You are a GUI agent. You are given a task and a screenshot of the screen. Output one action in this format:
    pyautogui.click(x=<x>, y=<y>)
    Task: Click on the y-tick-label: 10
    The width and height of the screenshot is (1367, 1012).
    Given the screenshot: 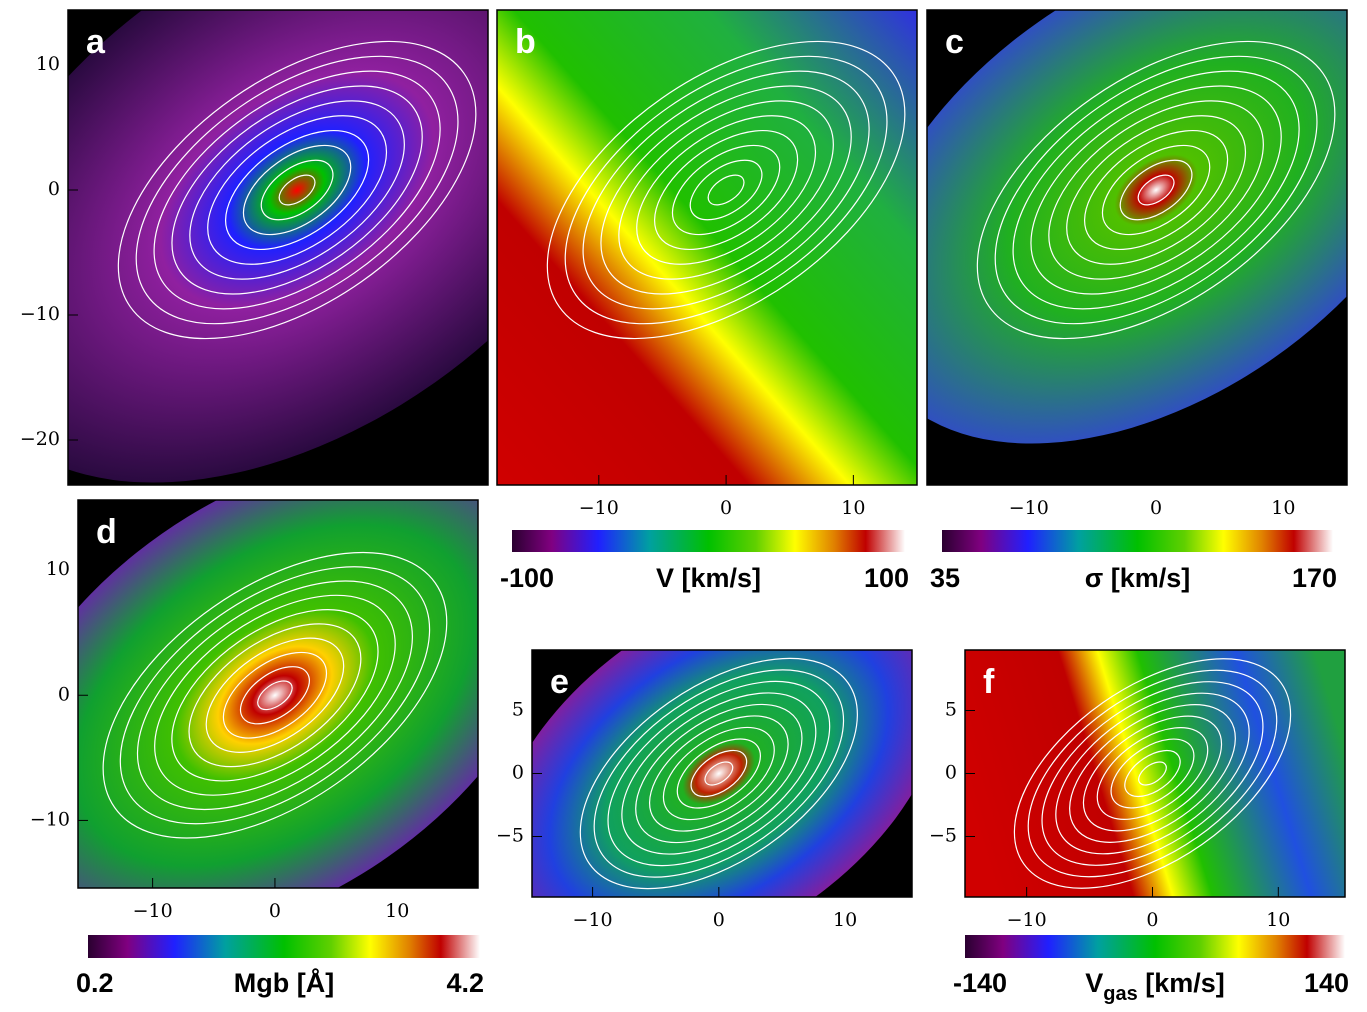 What is the action you would take?
    pyautogui.click(x=48, y=64)
    